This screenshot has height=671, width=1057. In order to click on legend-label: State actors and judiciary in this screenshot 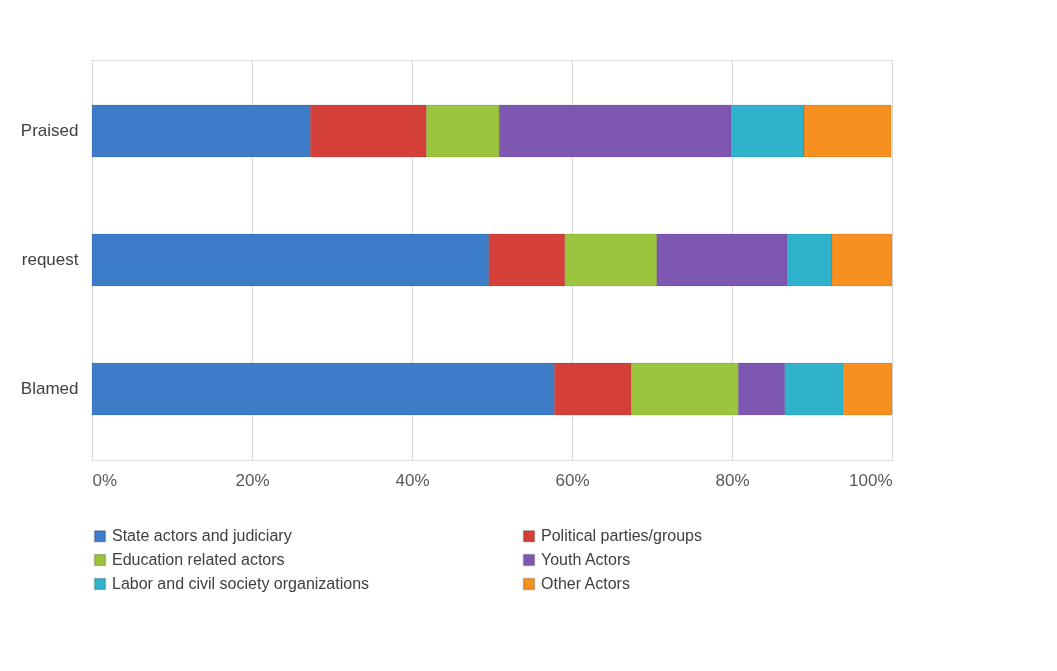, I will do `click(202, 536)`.